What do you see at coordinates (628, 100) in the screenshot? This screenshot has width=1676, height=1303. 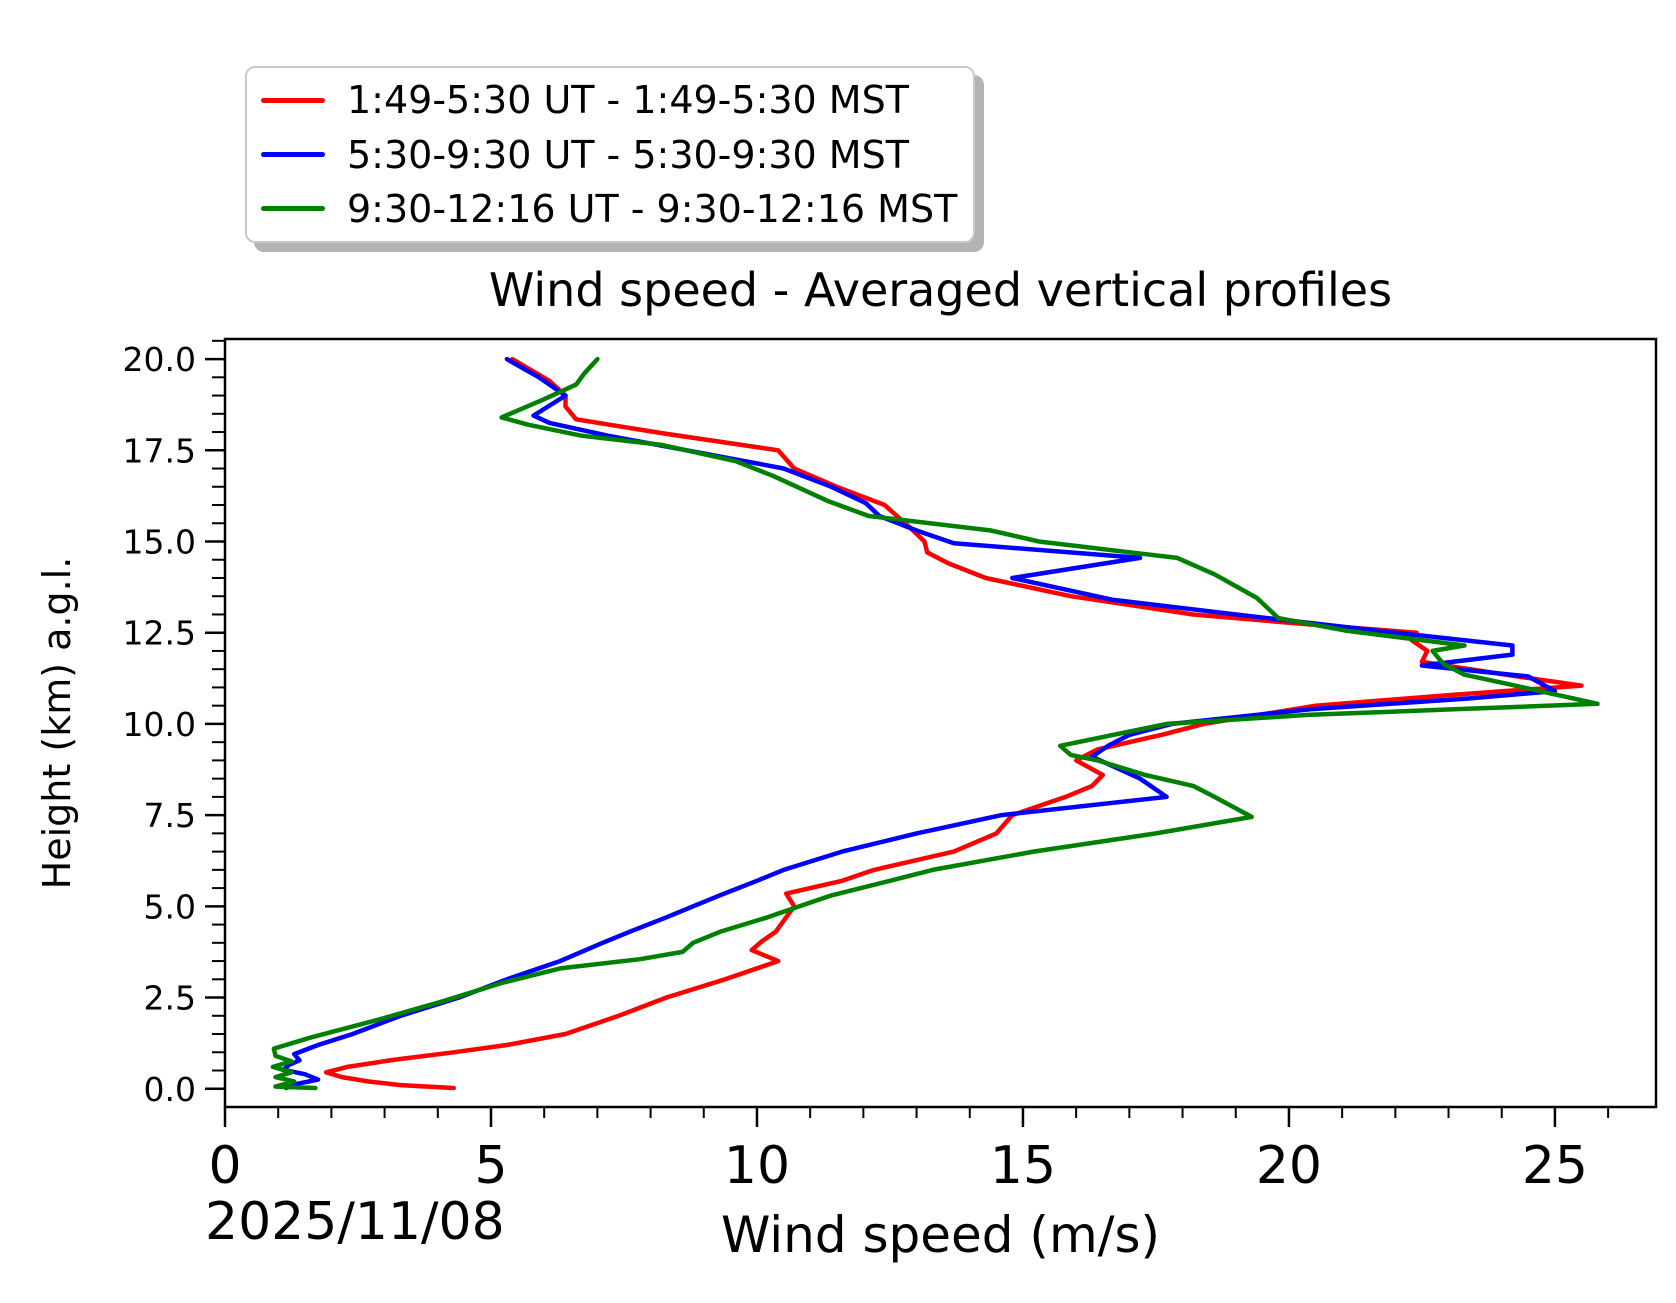 I see `legend-entry-label: 1:49-5:30 UT - 1:49-5:30 MST` at bounding box center [628, 100].